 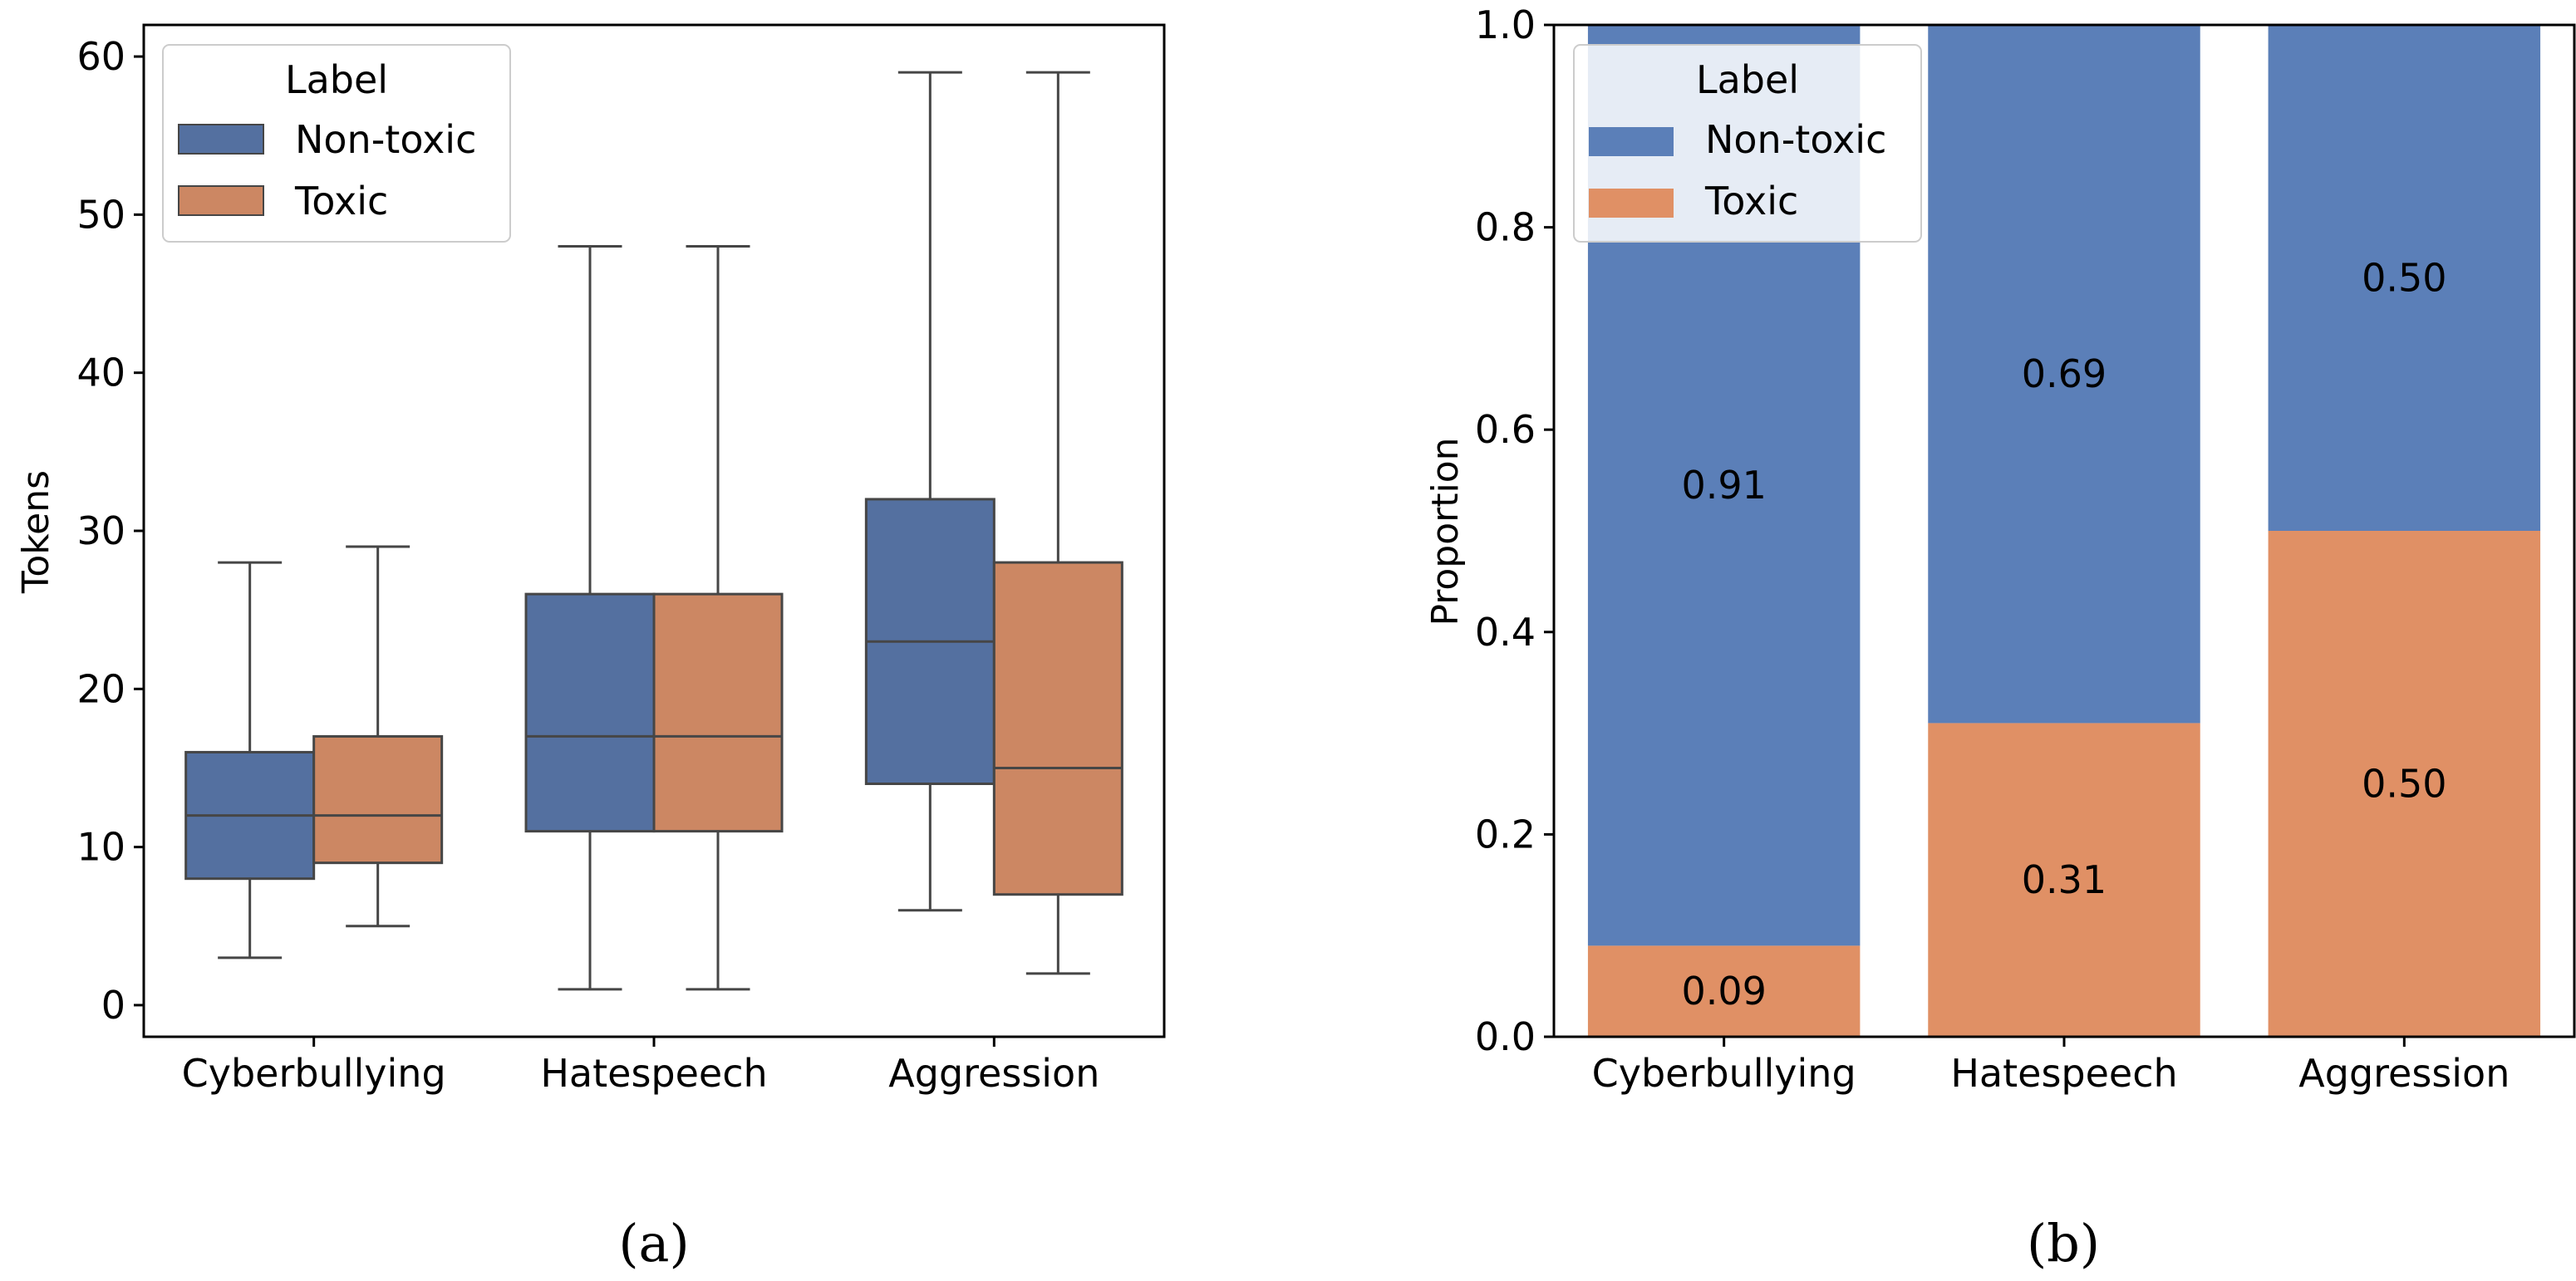 I want to click on panel-a-legend: Label Non-toxic Toxic, so click(x=336, y=143).